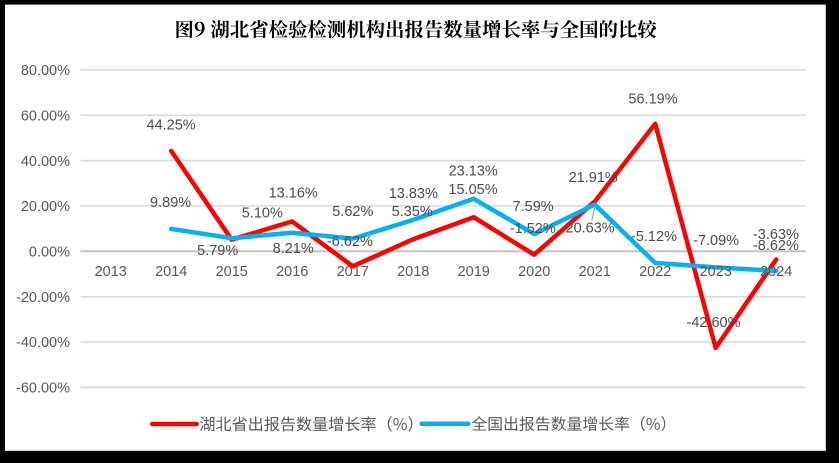 Image resolution: width=839 pixels, height=463 pixels. What do you see at coordinates (776, 246) in the screenshot?
I see `svg-text: -8.62%` at bounding box center [776, 246].